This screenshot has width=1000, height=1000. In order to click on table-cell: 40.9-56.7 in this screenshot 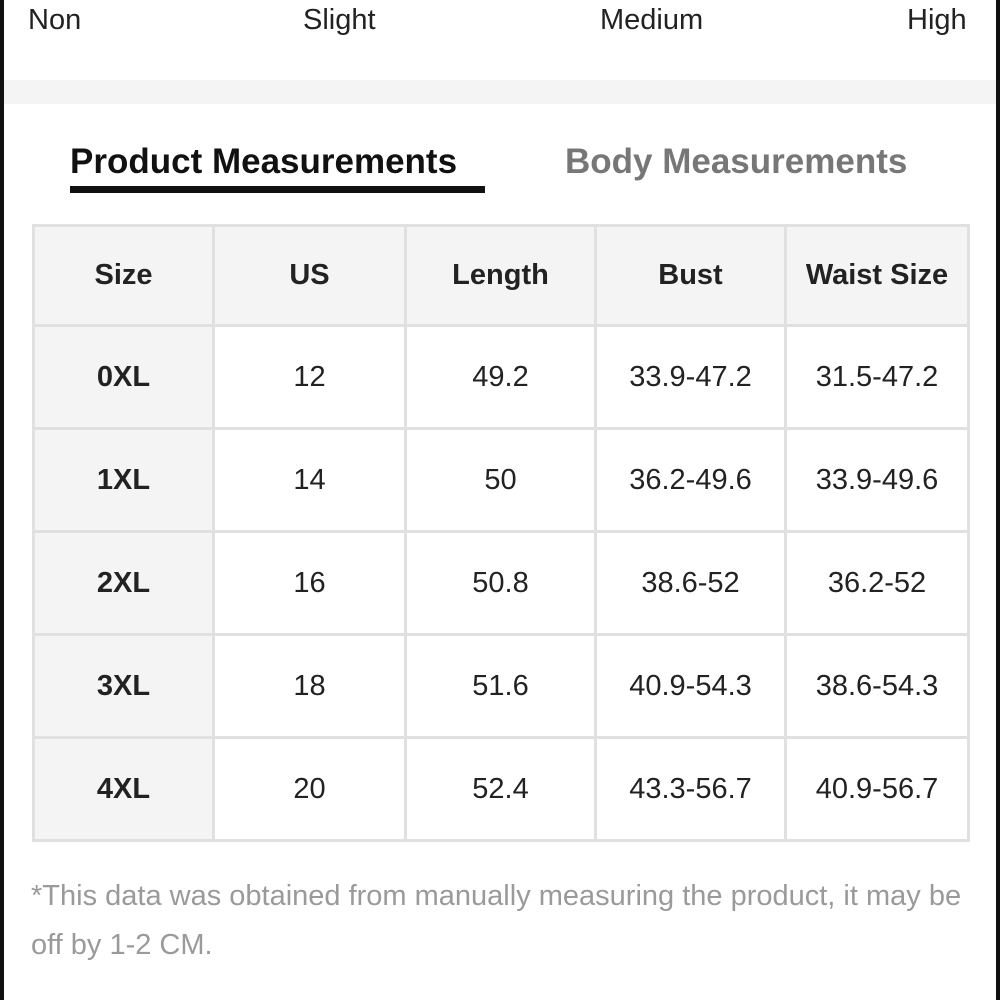, I will do `click(878, 790)`.